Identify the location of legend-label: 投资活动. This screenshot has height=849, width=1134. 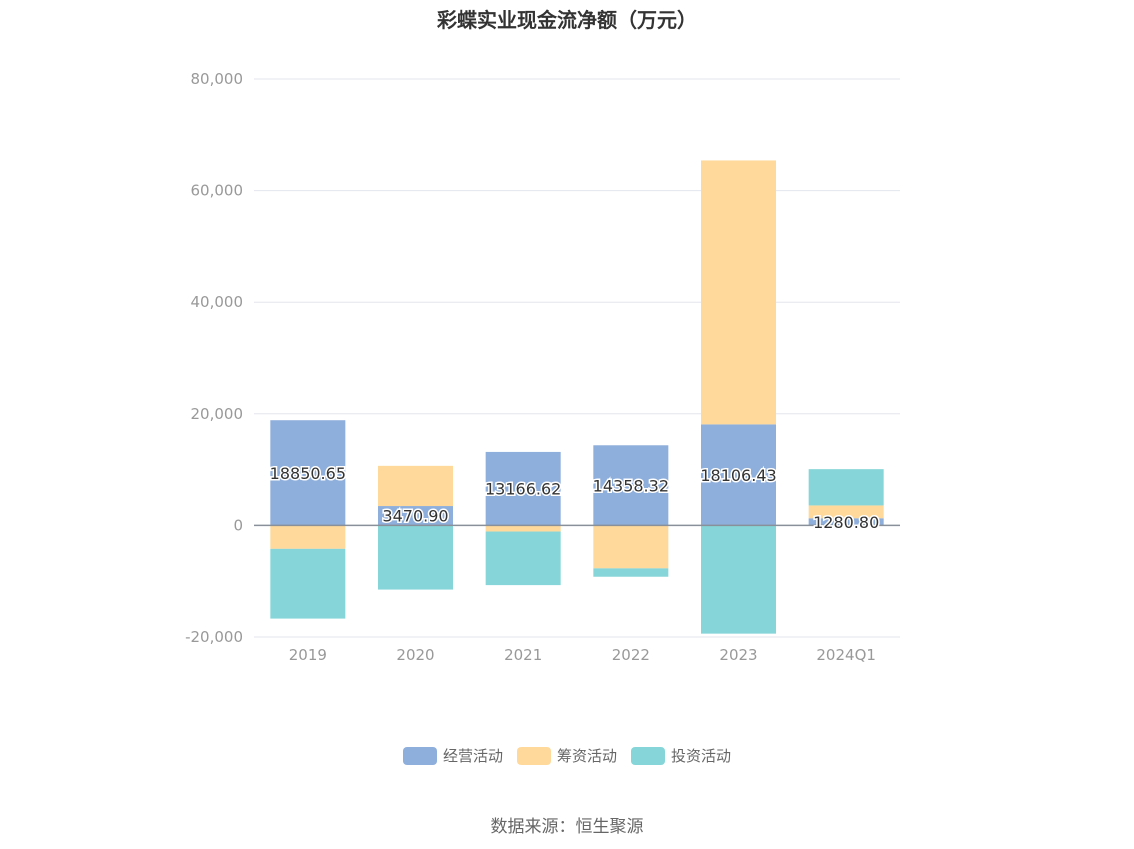
(701, 756).